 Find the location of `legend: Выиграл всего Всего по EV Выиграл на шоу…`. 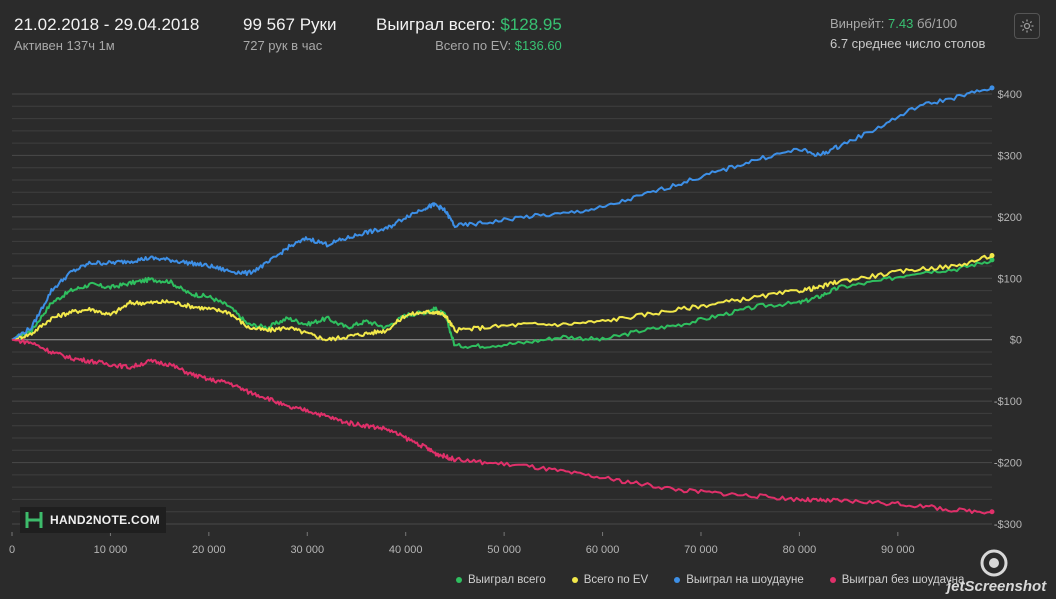

legend: Выиграл всего Всего по EV Выиграл на шоу… is located at coordinates (710, 580).